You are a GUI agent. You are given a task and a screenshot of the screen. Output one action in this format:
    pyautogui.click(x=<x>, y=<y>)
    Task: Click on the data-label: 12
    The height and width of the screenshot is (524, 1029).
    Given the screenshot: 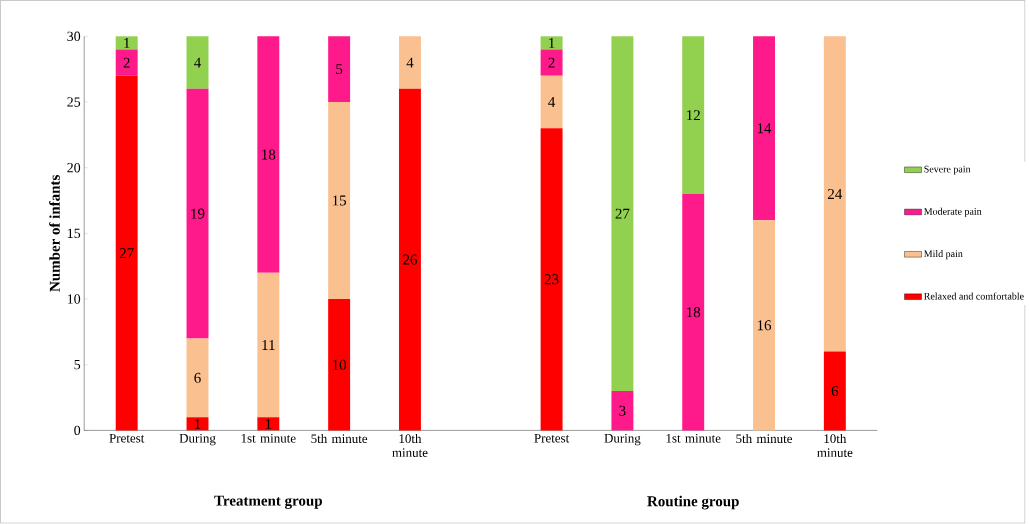 What is the action you would take?
    pyautogui.click(x=693, y=115)
    